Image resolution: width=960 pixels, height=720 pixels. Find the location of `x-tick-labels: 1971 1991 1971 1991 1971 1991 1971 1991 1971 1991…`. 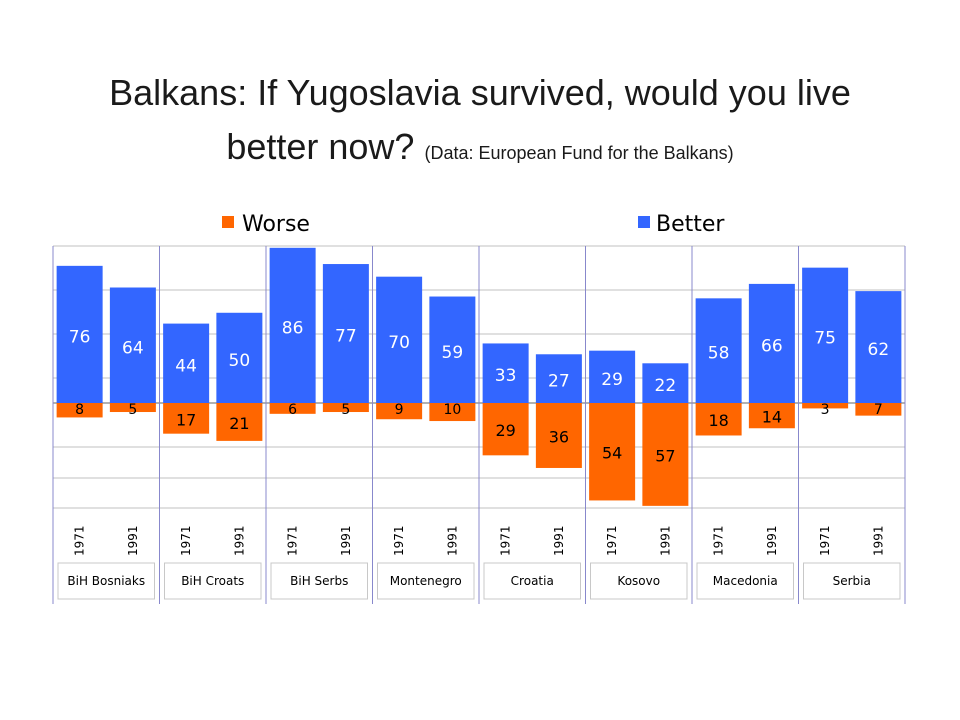

x-tick-labels: 1971 1991 1971 1991 1971 1991 1971 1991 1971 1991… is located at coordinates (479, 540).